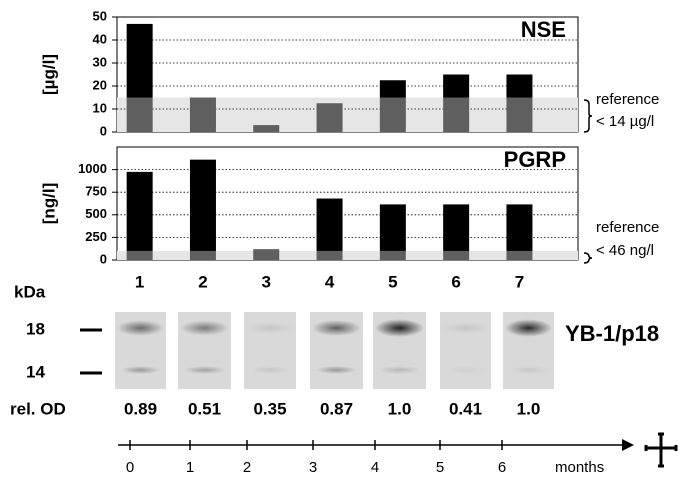 This screenshot has height=479, width=686. Describe the element at coordinates (139, 281) in the screenshot. I see `x-tick-label: 1` at that location.